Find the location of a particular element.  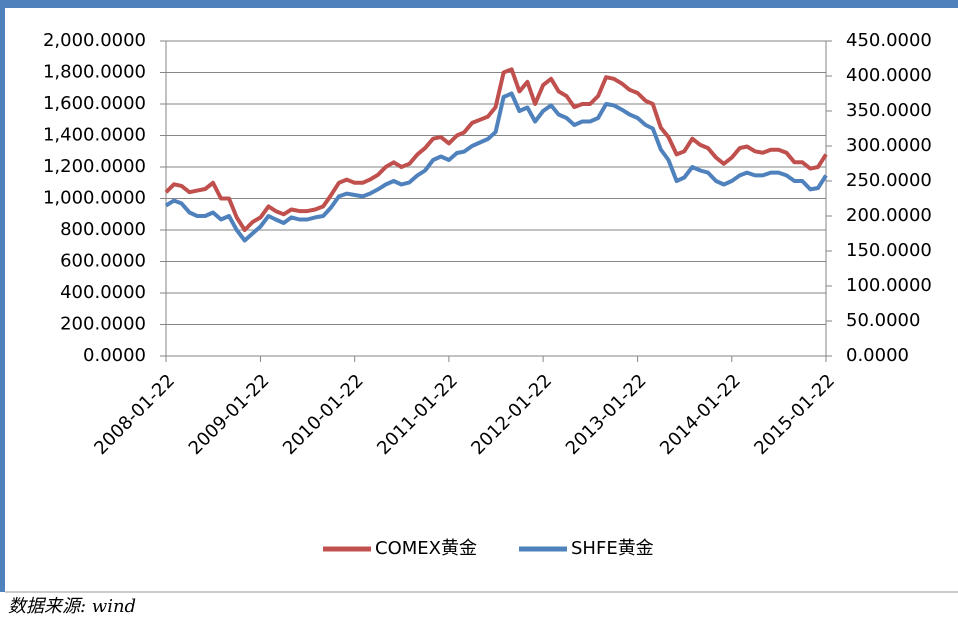

left-bar is located at coordinates (2, 296).